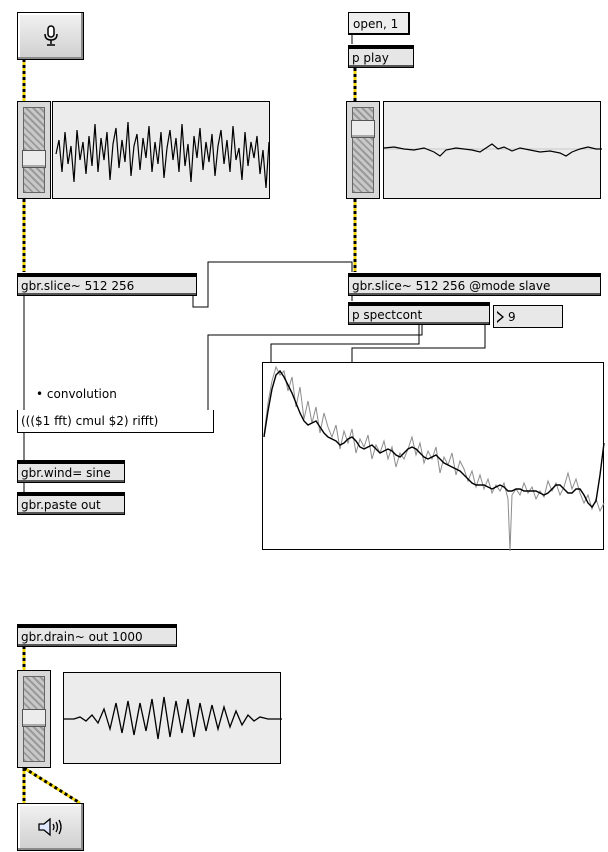 The height and width of the screenshot is (852, 608). Describe the element at coordinates (433, 457) in the screenshot. I see `spectrum-display` at that location.